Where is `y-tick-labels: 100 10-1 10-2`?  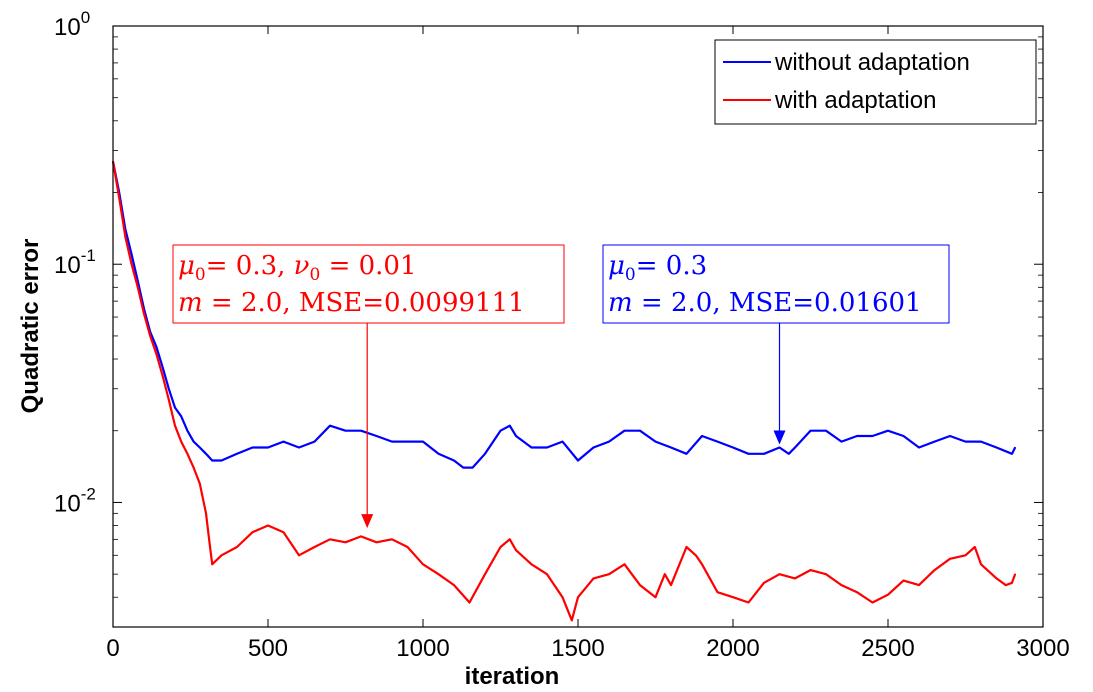
y-tick-labels: 100 10-1 10-2 is located at coordinates (75, 262).